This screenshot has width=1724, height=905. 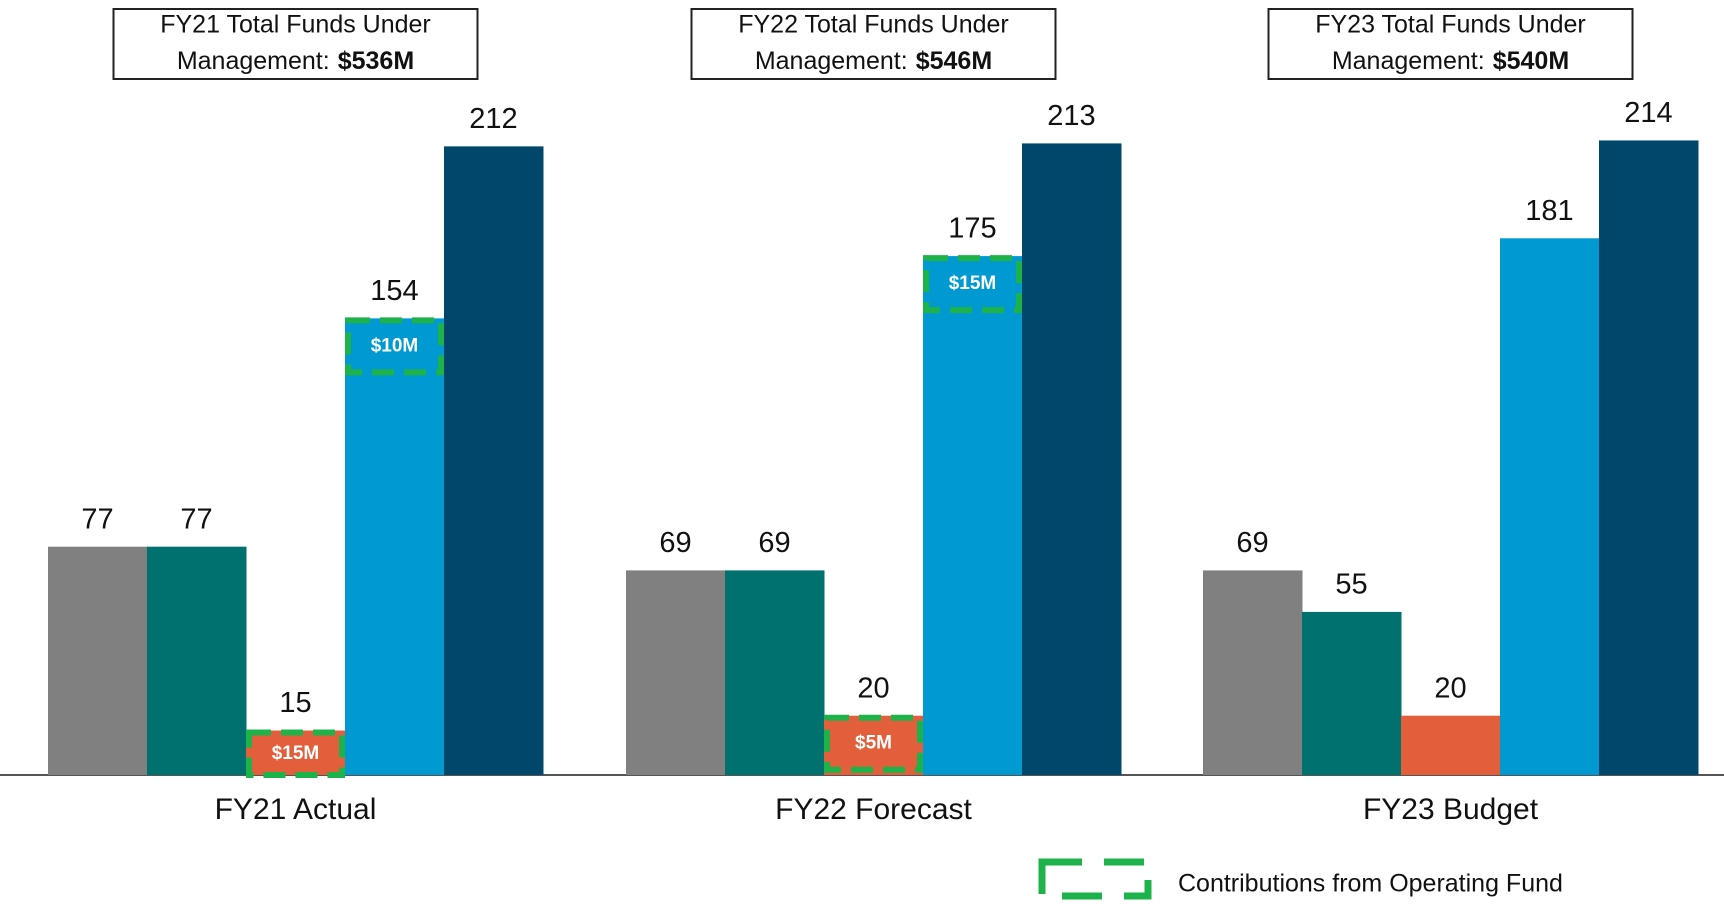 I want to click on value-label: 55, so click(x=1351, y=585).